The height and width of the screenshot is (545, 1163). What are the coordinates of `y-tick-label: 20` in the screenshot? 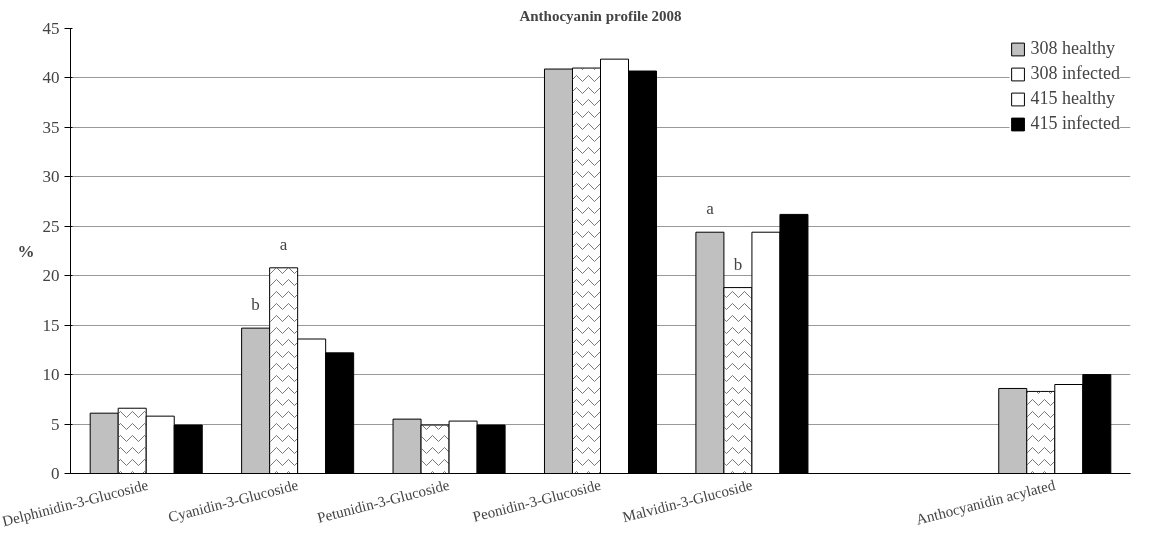 It's located at (51, 276).